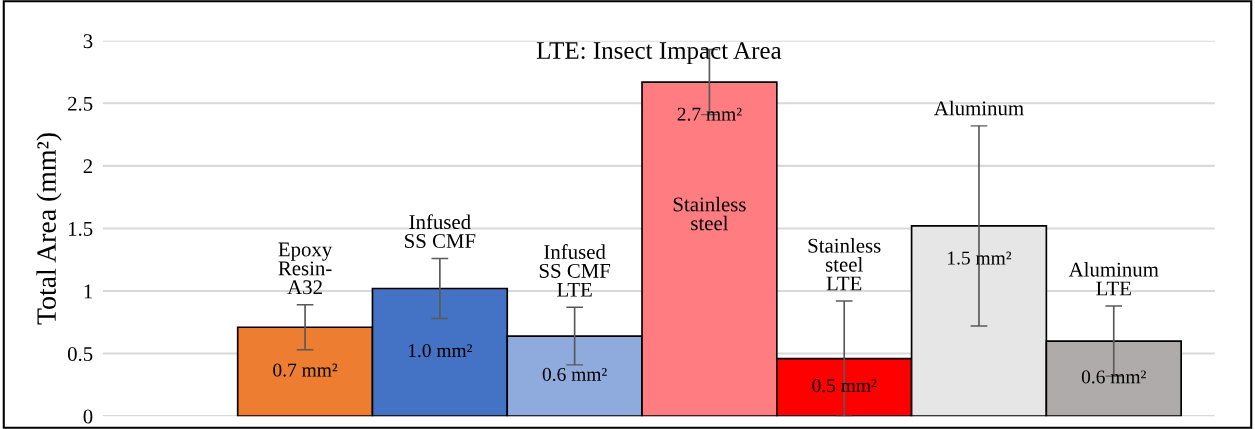 The height and width of the screenshot is (429, 1255). What do you see at coordinates (709, 213) in the screenshot?
I see `x-tick-label: Stainless steel` at bounding box center [709, 213].